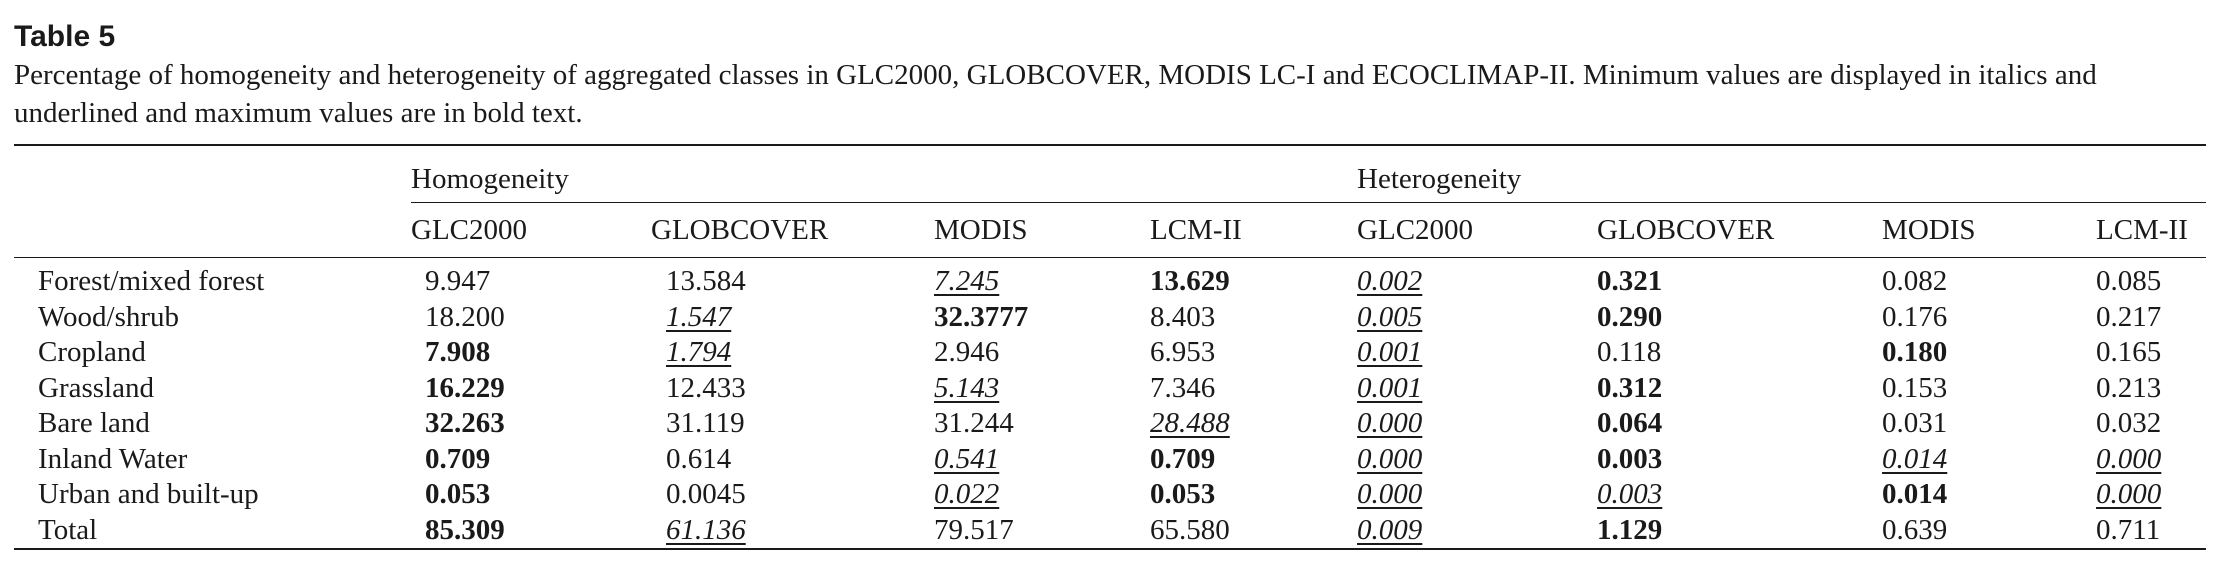 The height and width of the screenshot is (575, 2217). What do you see at coordinates (1630, 423) in the screenshot?
I see `max-value: 0.064` at bounding box center [1630, 423].